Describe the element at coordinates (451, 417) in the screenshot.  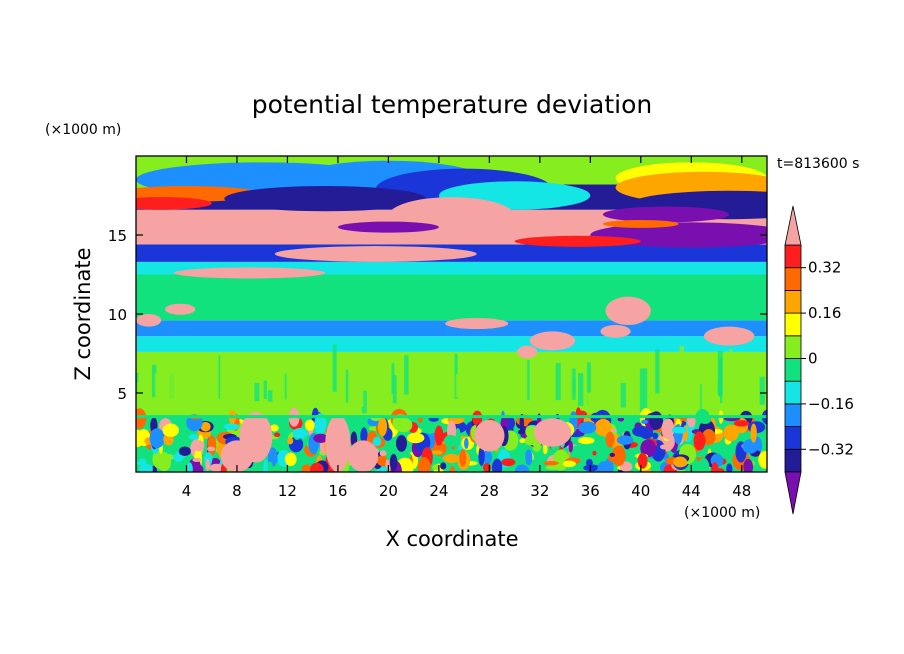
I see `bl-top` at that location.